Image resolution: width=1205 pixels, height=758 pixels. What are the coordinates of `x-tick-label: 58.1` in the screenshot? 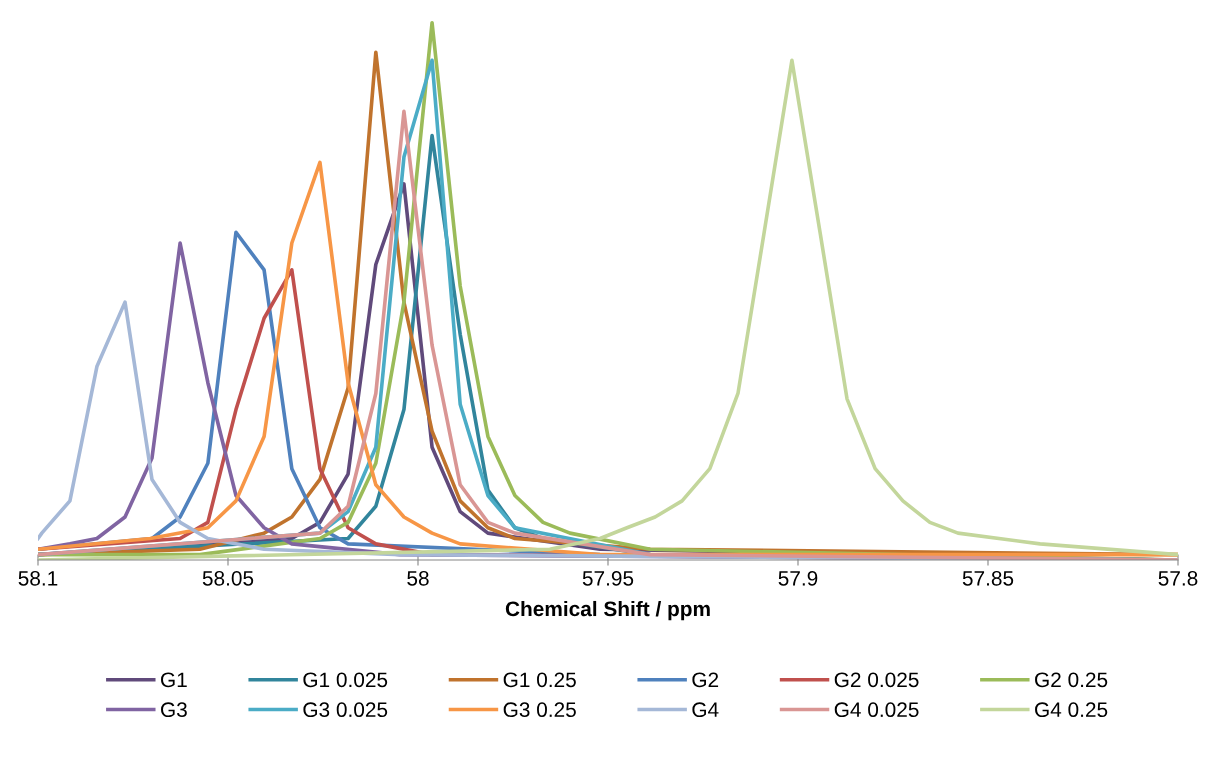 It's located at (38, 578).